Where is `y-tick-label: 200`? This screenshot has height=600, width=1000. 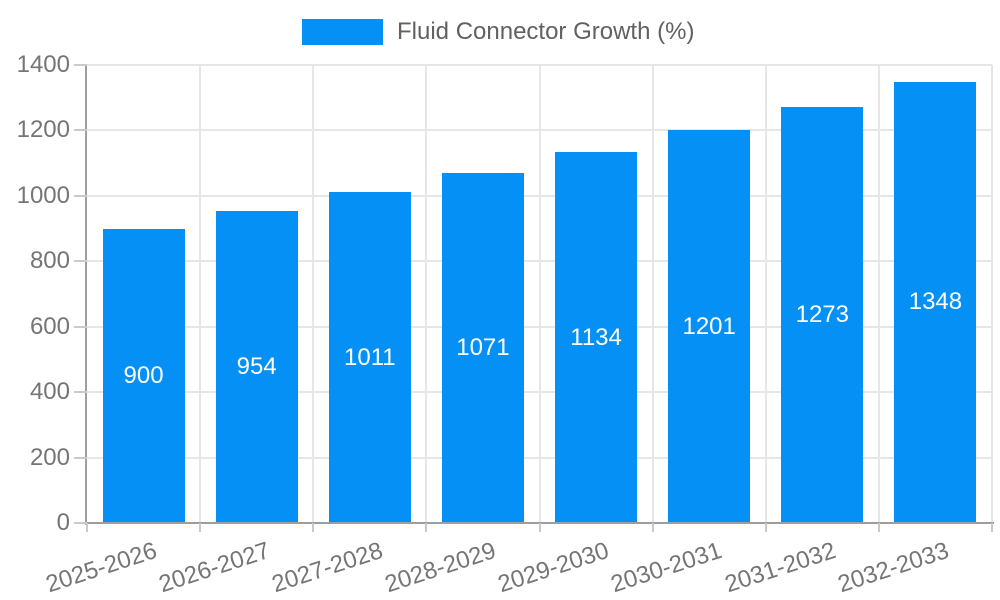
y-tick-label: 200 is located at coordinates (49, 457).